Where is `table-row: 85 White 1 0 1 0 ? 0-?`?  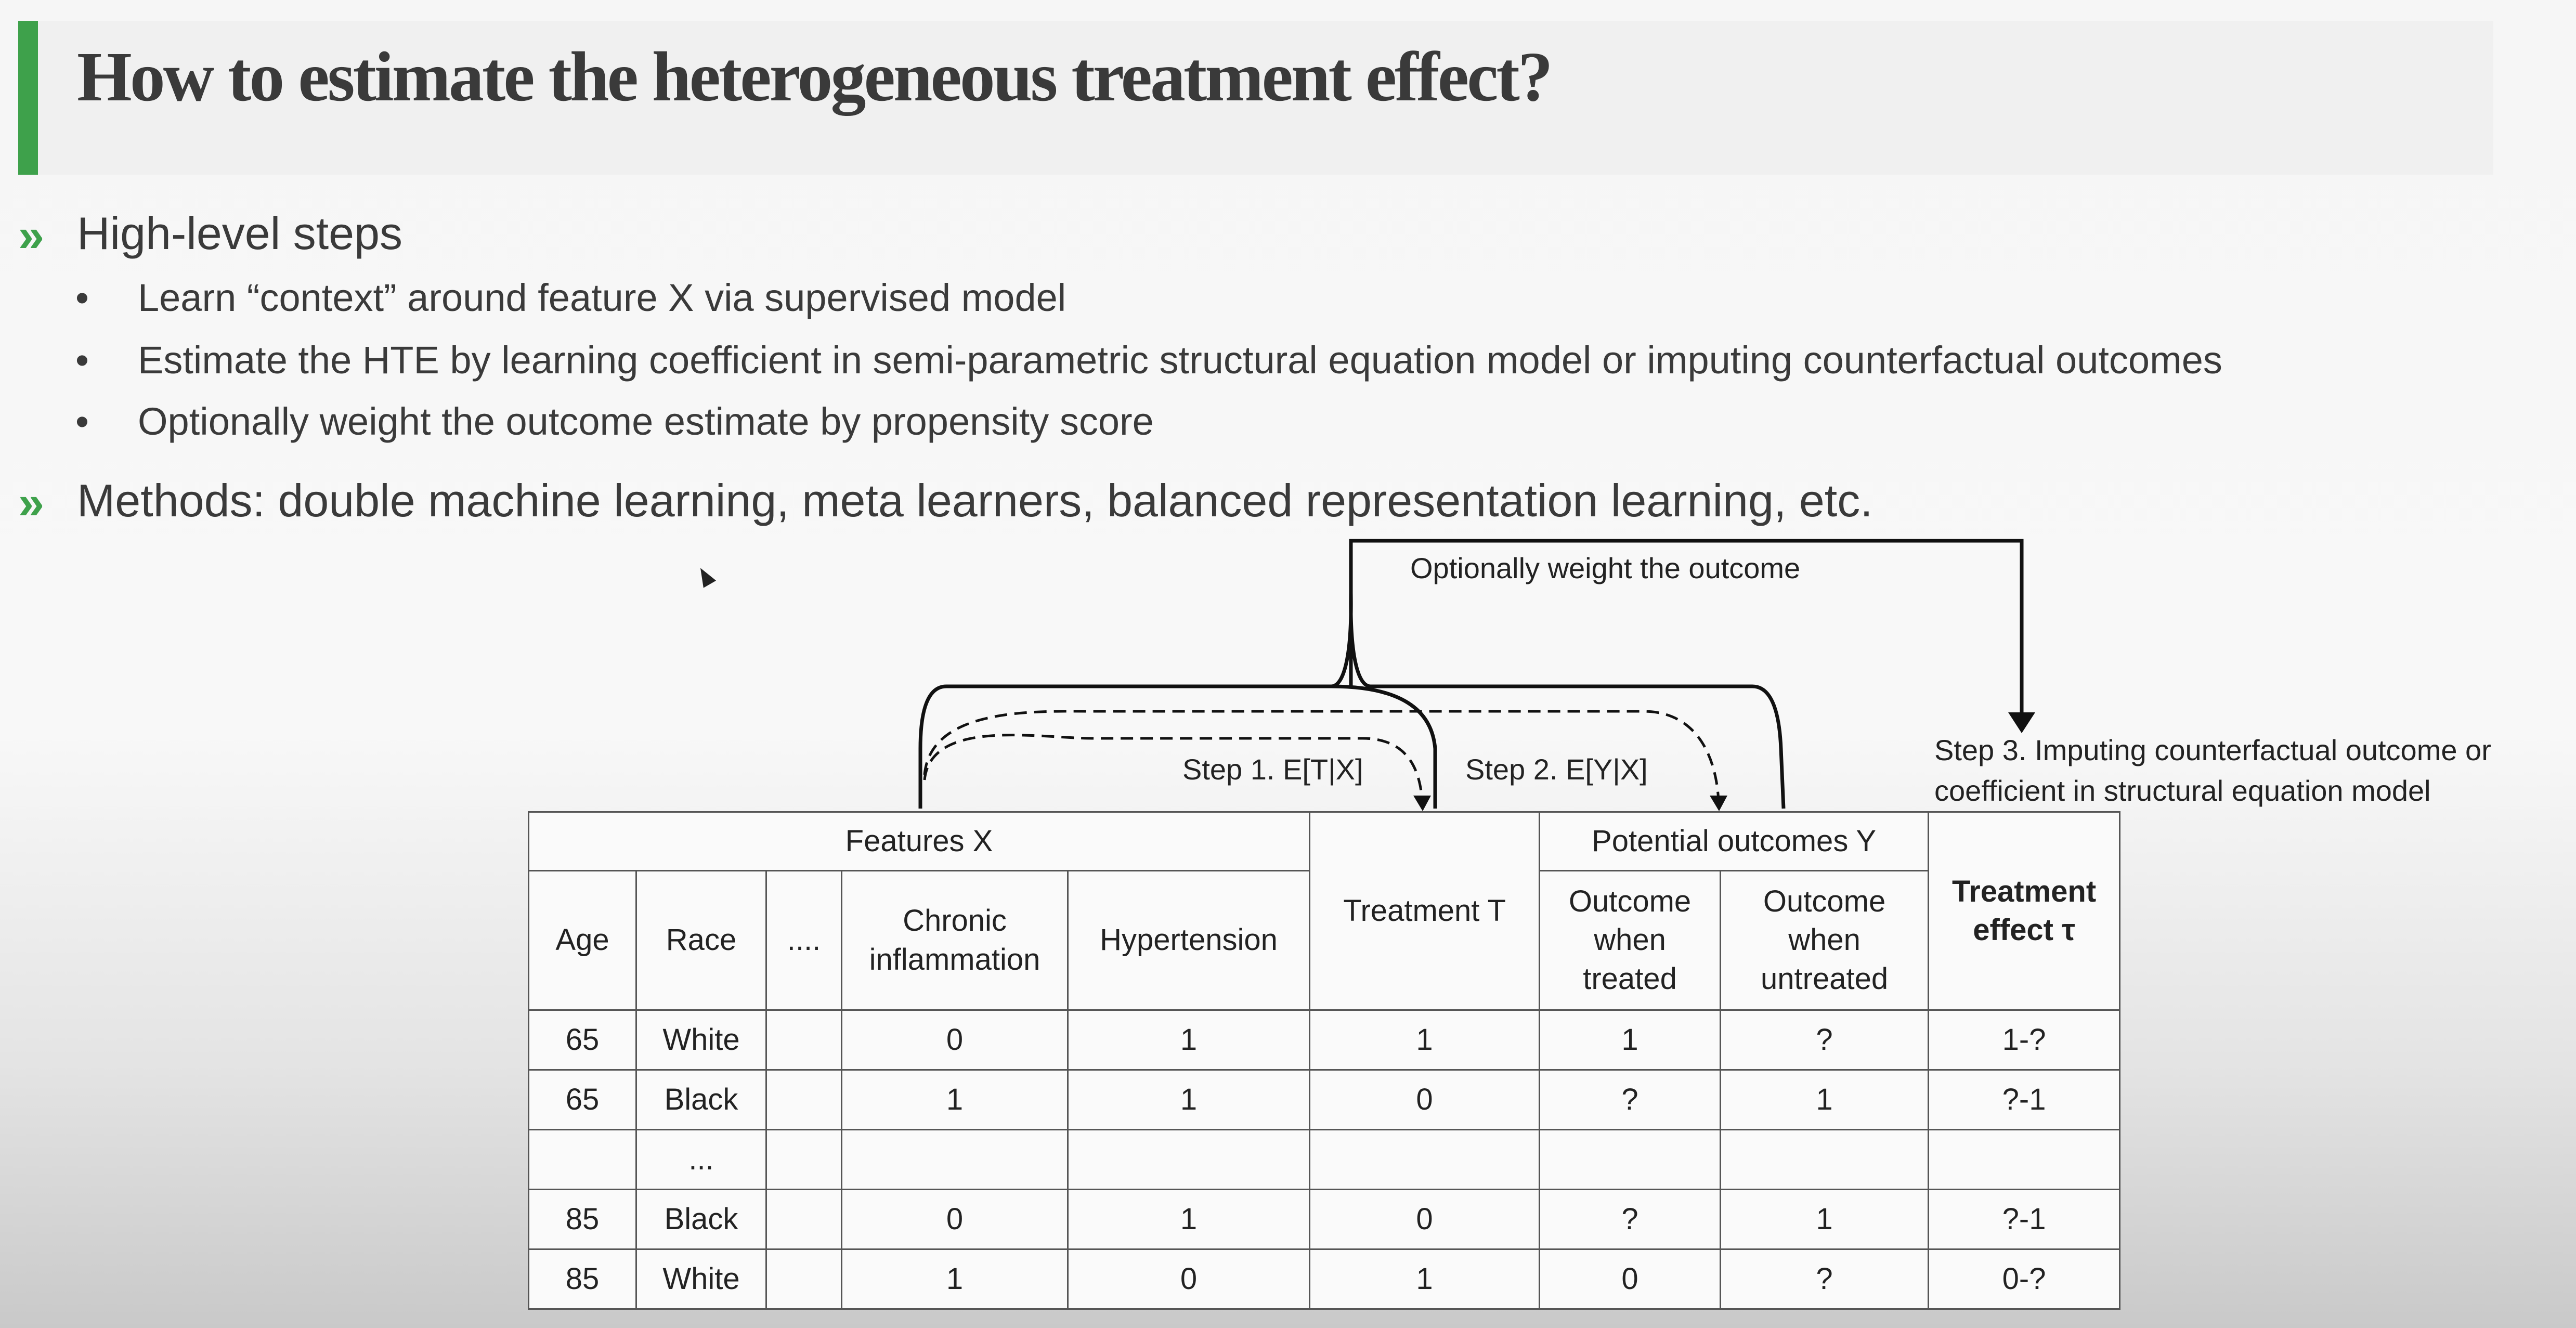
table-row: 85 White 1 0 1 0 ? 0-? is located at coordinates (1324, 1279).